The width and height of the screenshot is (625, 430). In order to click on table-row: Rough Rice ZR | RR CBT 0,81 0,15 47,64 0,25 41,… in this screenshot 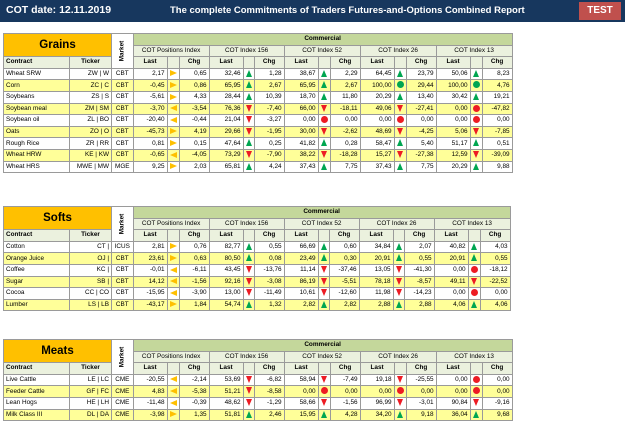, I will do `click(258, 143)`.